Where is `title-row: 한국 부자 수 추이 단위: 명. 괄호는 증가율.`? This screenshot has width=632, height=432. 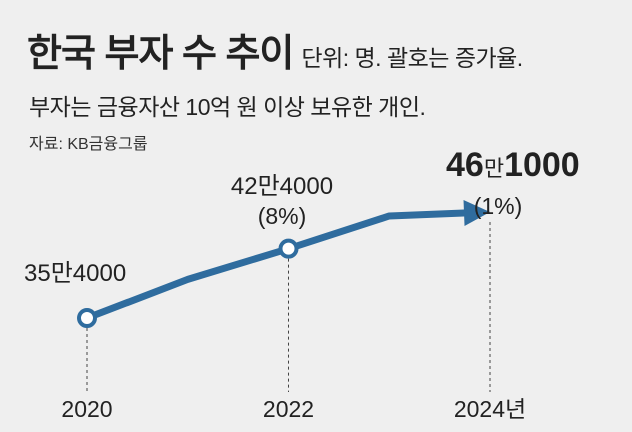
title-row: 한국 부자 수 추이 단위: 명. 괄호는 증가율. is located at coordinates (275, 49).